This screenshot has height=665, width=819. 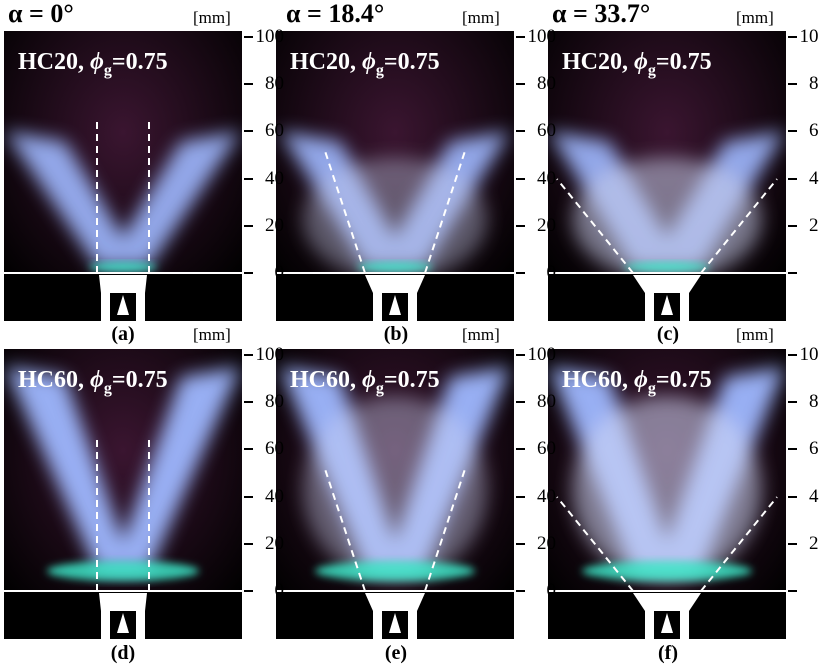 What do you see at coordinates (396, 334) in the screenshot?
I see `panel-caption: (b)` at bounding box center [396, 334].